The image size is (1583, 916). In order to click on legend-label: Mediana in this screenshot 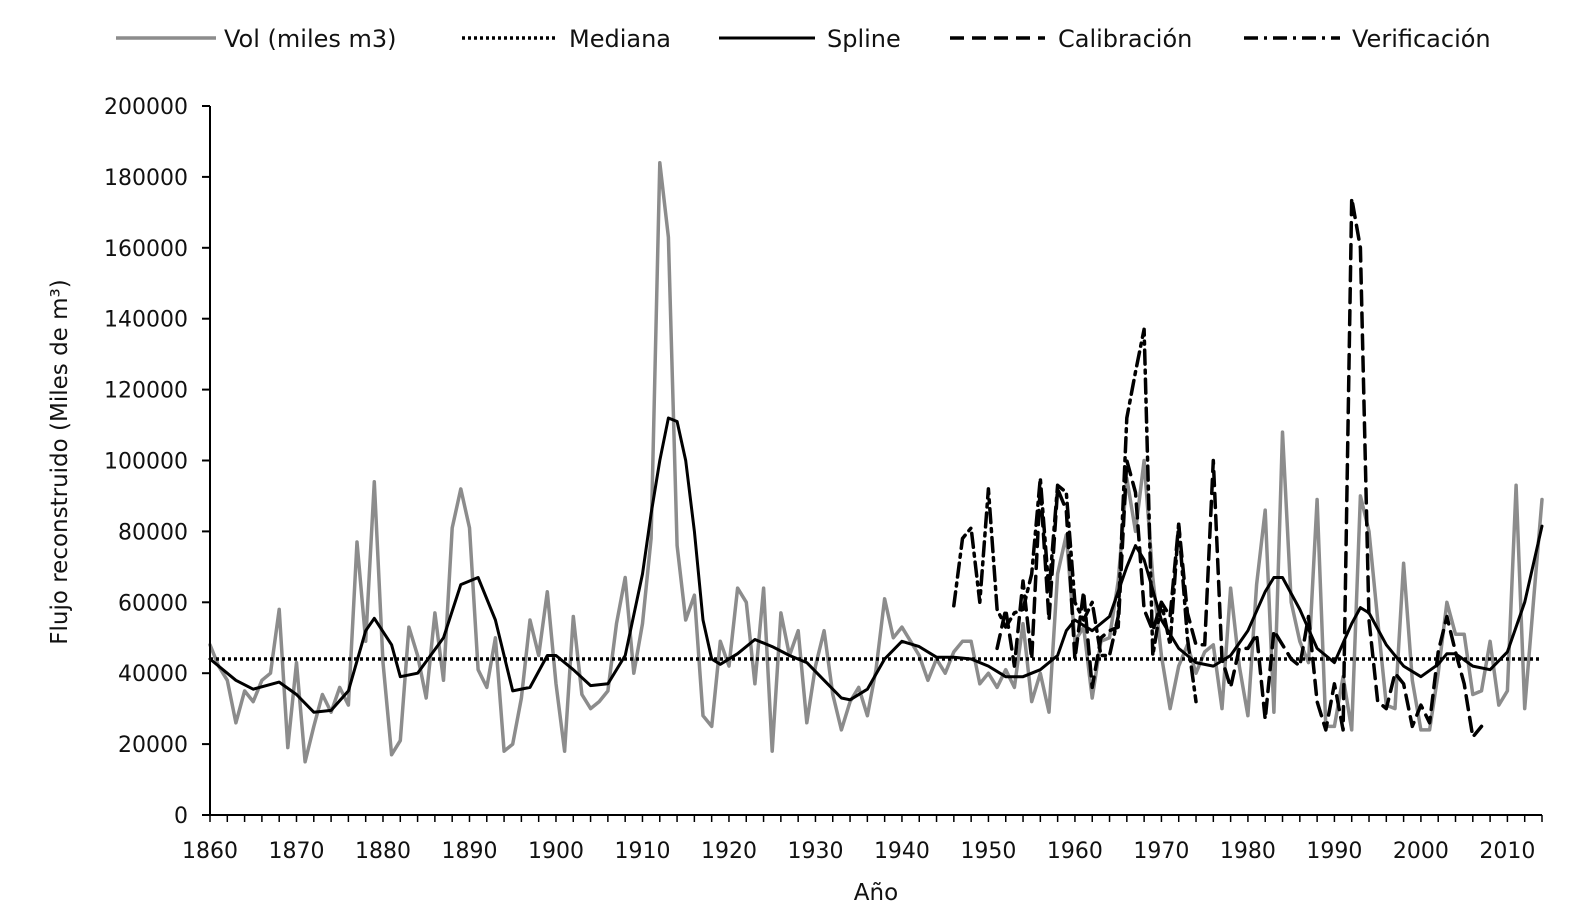, I will do `click(620, 39)`.